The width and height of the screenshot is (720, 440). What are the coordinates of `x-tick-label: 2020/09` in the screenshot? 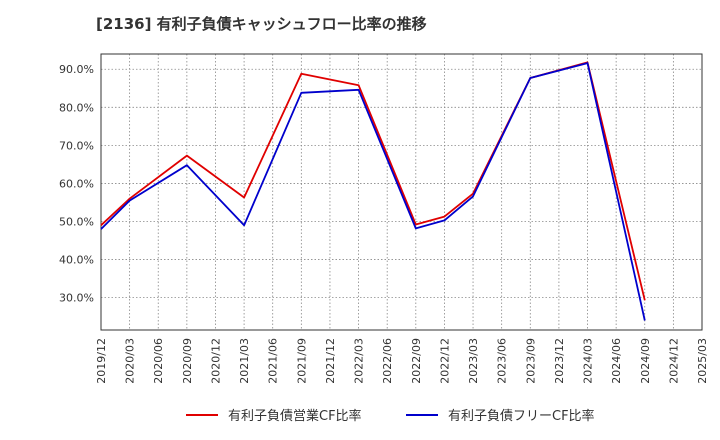 It's located at (187, 361).